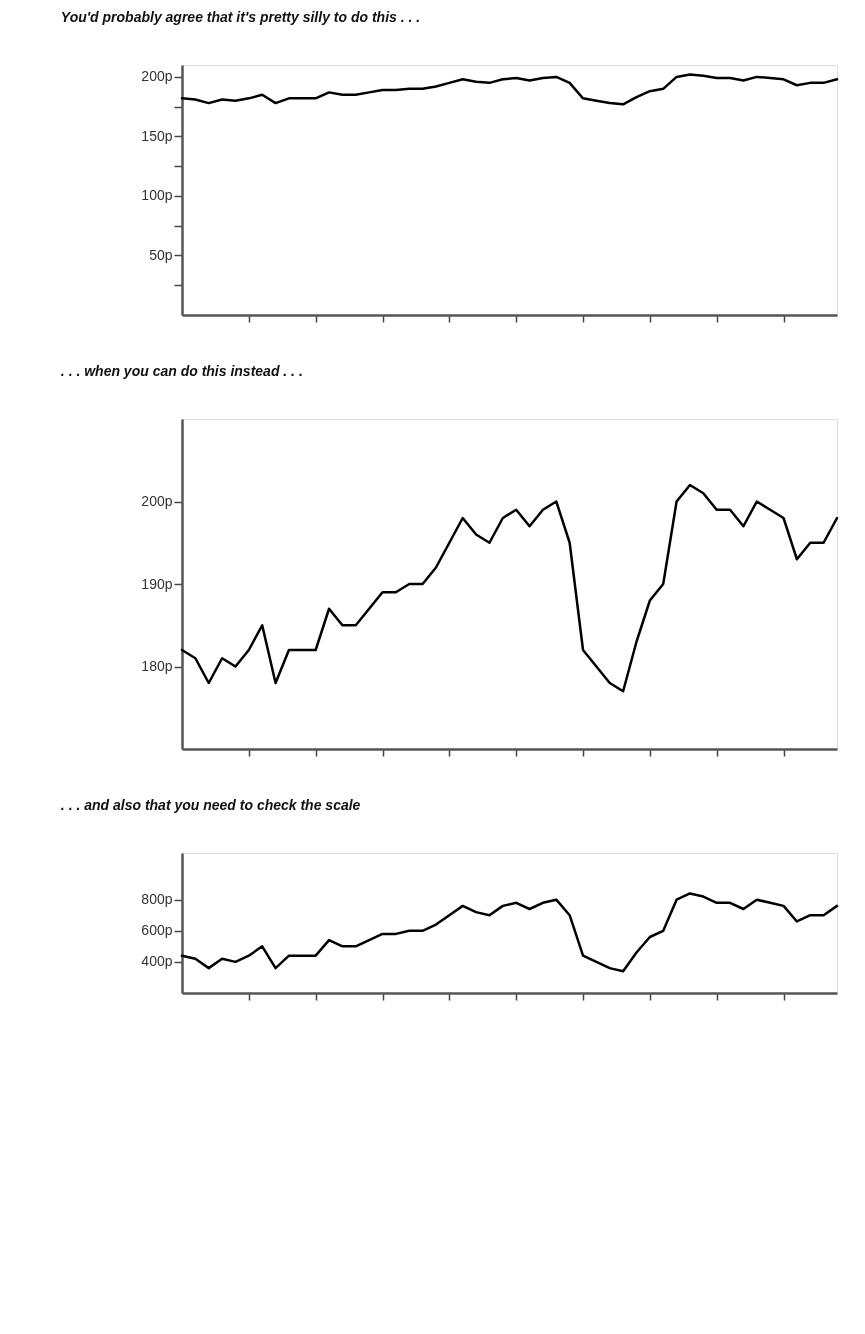 The height and width of the screenshot is (1334, 865). I want to click on y-tick-label: 150p, so click(157, 135).